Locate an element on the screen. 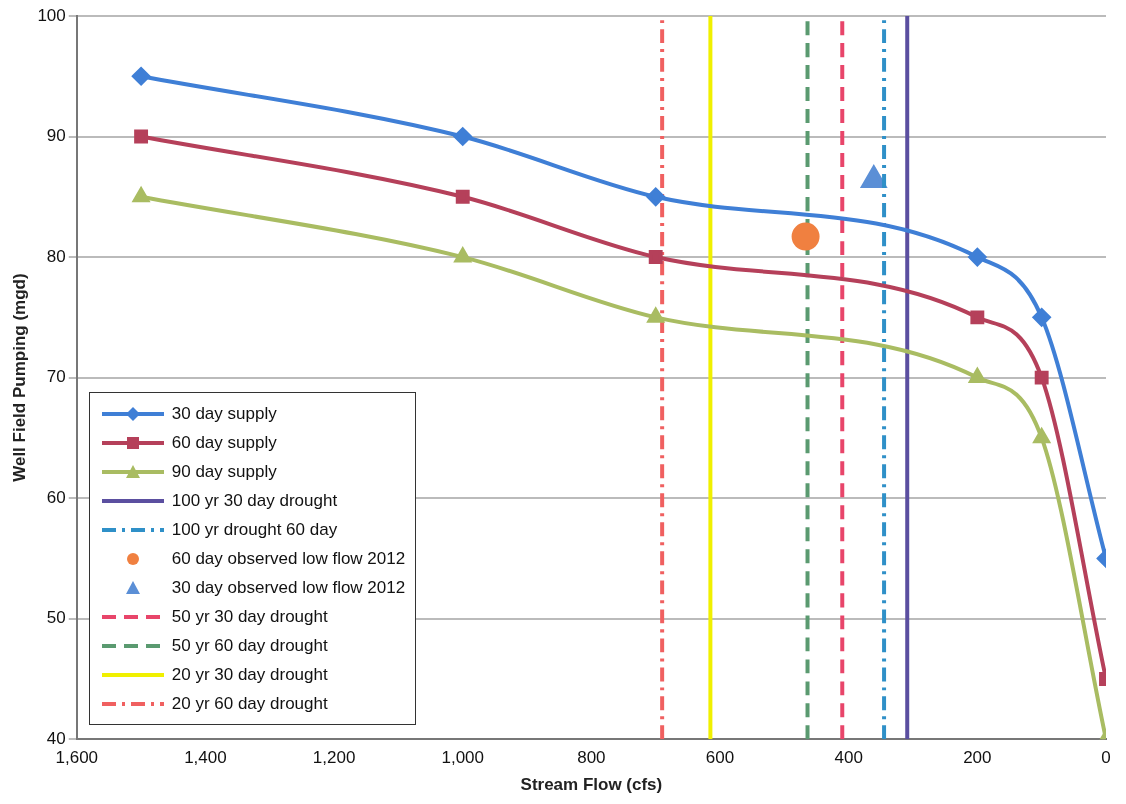 This screenshot has height=804, width=1126. x-axis-title: Stream Flow (cfs) is located at coordinates (591, 785).